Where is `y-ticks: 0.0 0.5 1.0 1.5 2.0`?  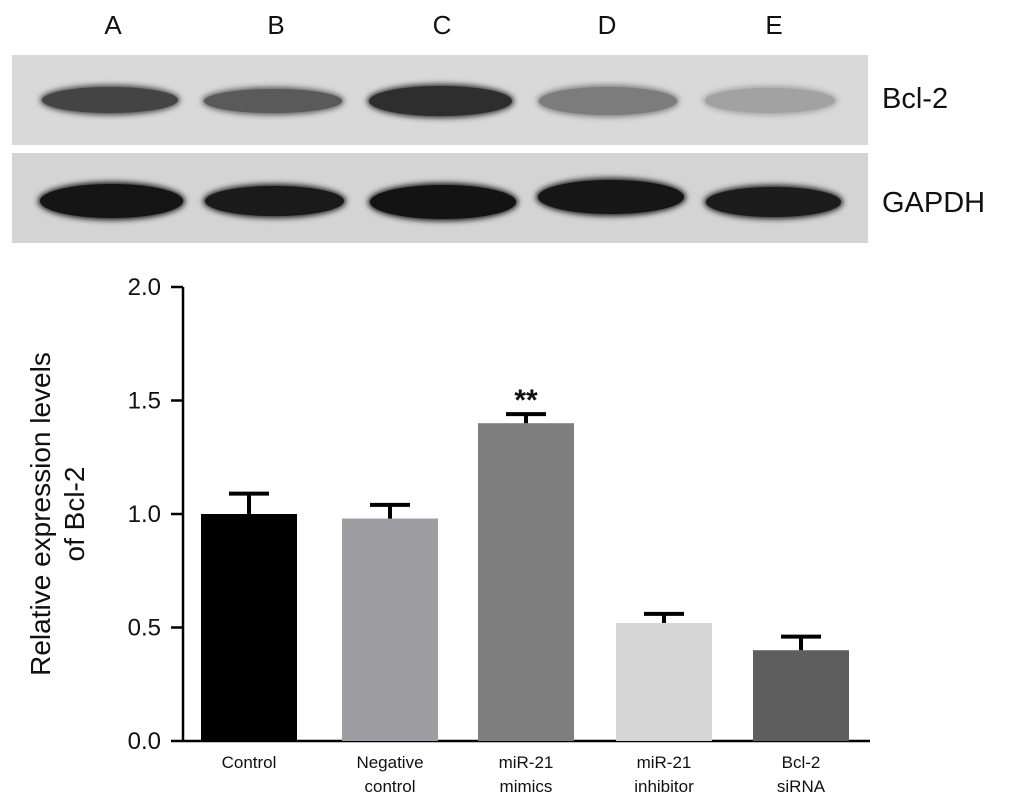 y-ticks: 0.0 0.5 1.0 1.5 2.0 is located at coordinates (155, 514).